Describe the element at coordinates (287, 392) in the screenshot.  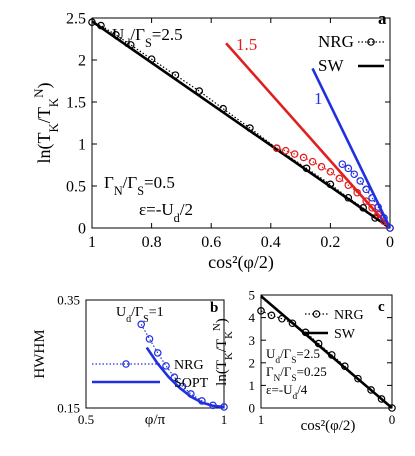
I see `annotation: ε=-Ud/4` at that location.